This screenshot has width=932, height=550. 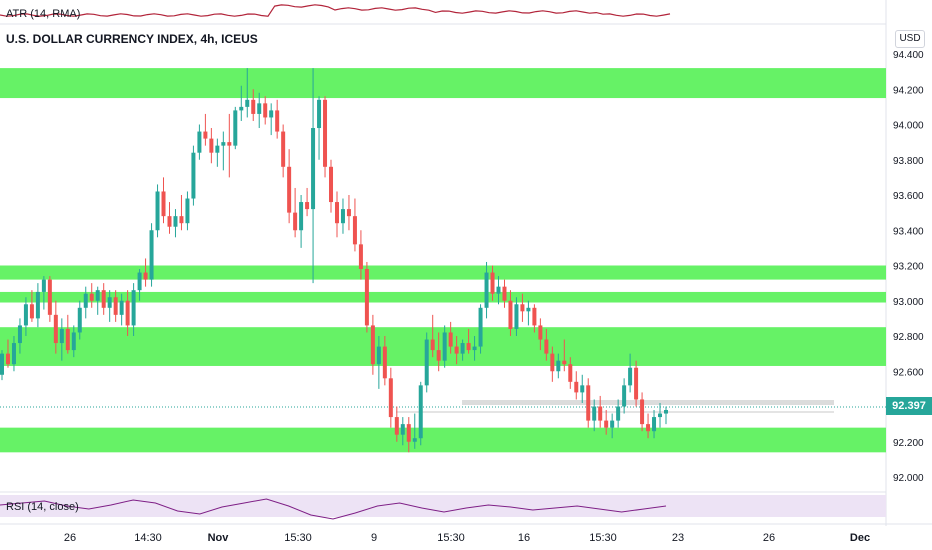 I want to click on atr-indicator-label: ATR (14, RMA), so click(x=43, y=14).